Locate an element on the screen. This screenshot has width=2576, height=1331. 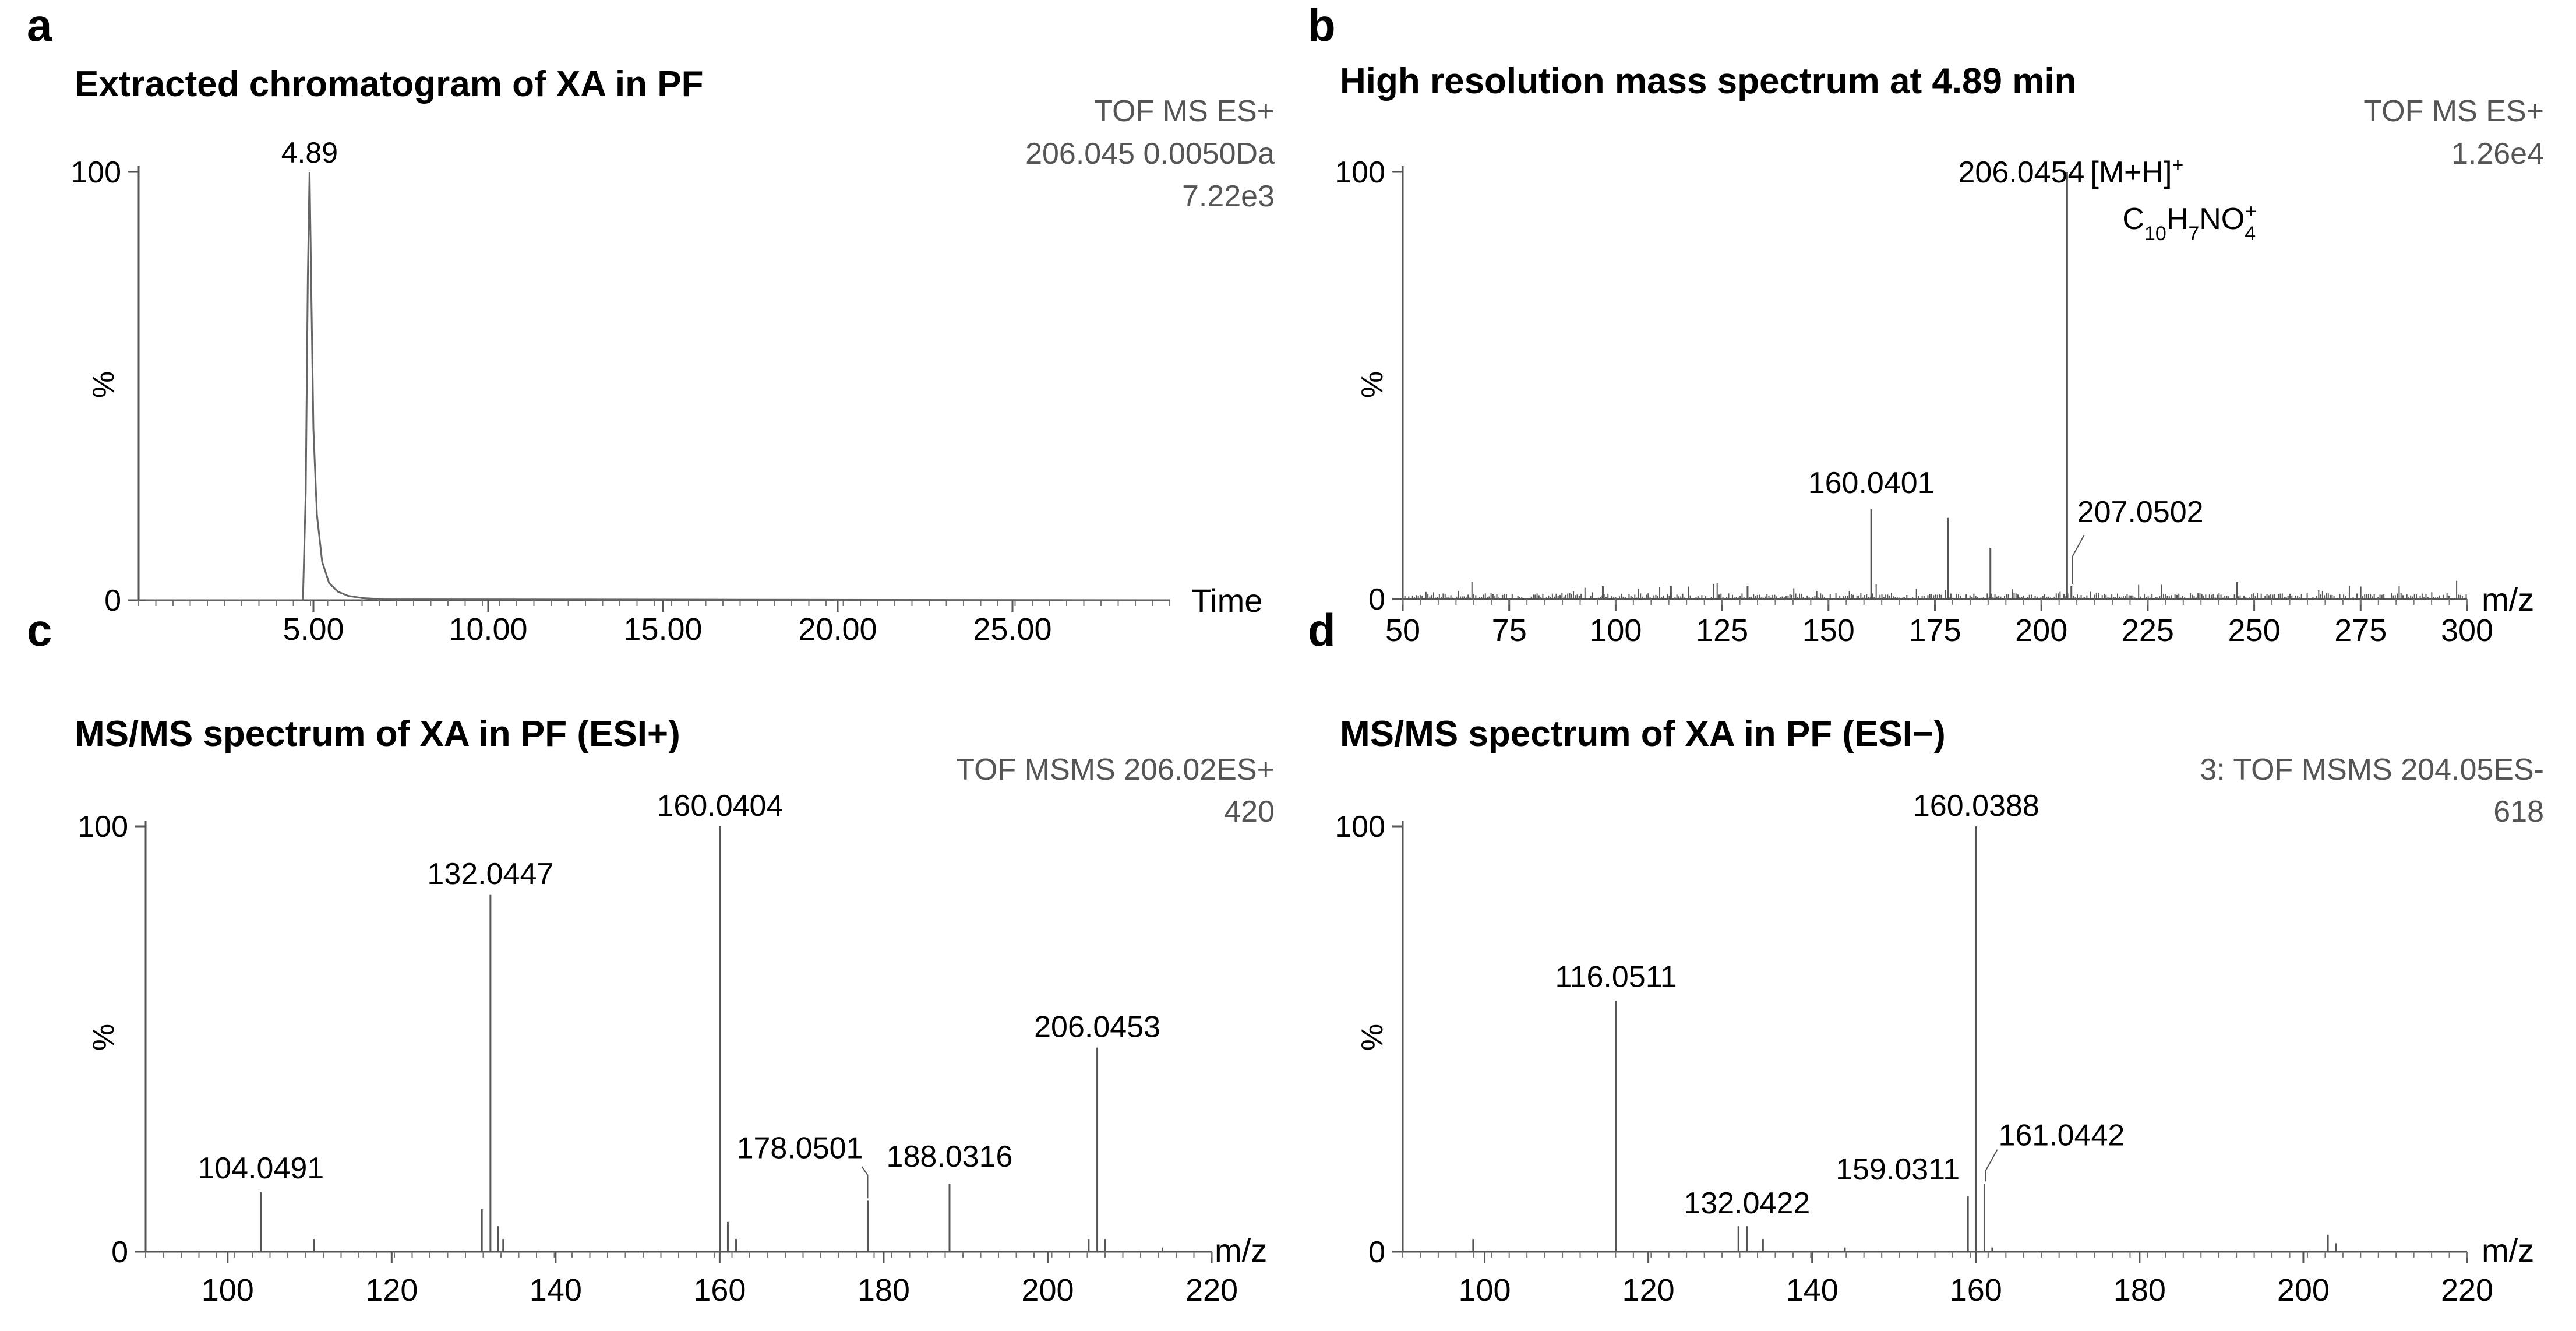
chart-info-line: 3: TOF MSMS 204.05ES- is located at coordinates (2372, 770).